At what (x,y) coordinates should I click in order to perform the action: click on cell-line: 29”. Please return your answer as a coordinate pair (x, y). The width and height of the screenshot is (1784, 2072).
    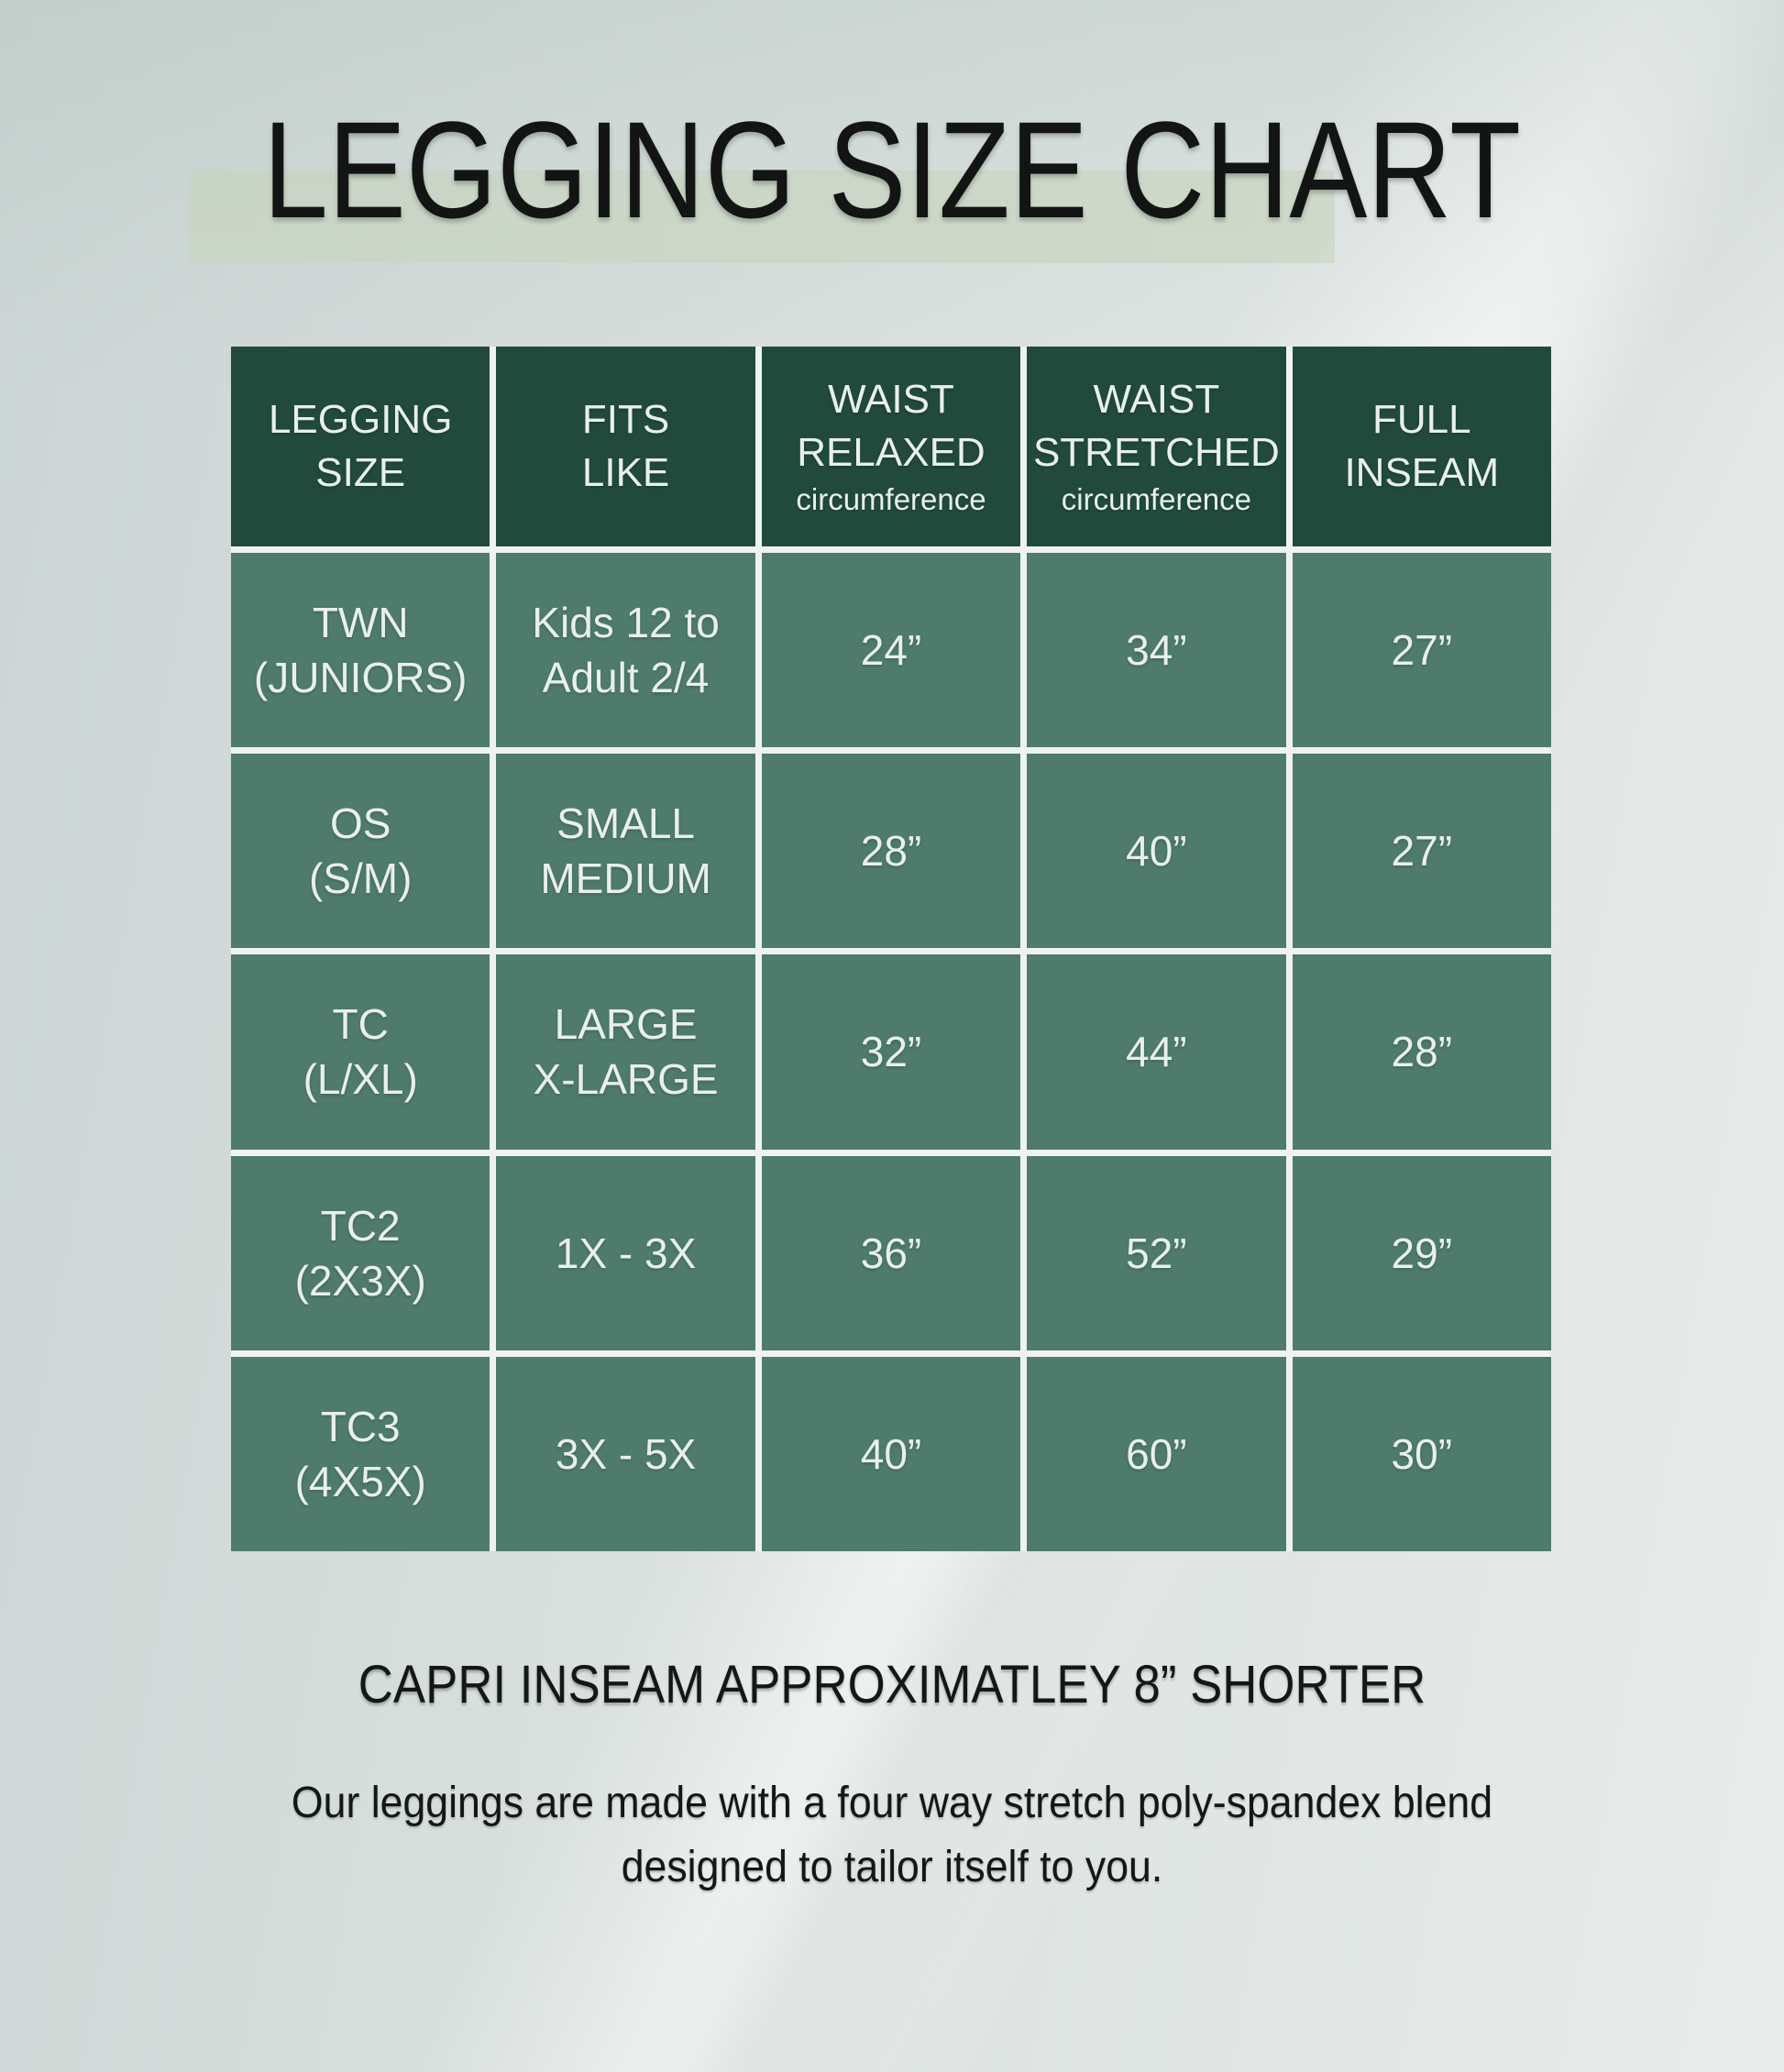
    Looking at the image, I should click on (1422, 1253).